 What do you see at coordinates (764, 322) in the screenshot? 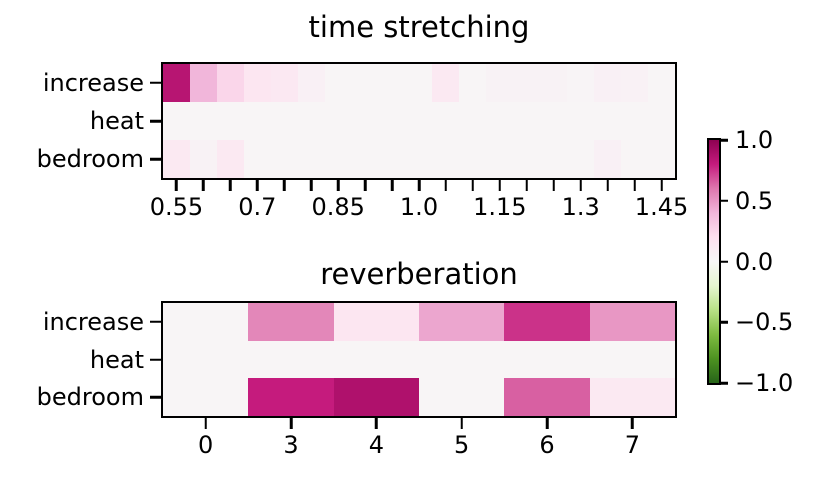
I see `colorbar-tick-label: −0.5` at bounding box center [764, 322].